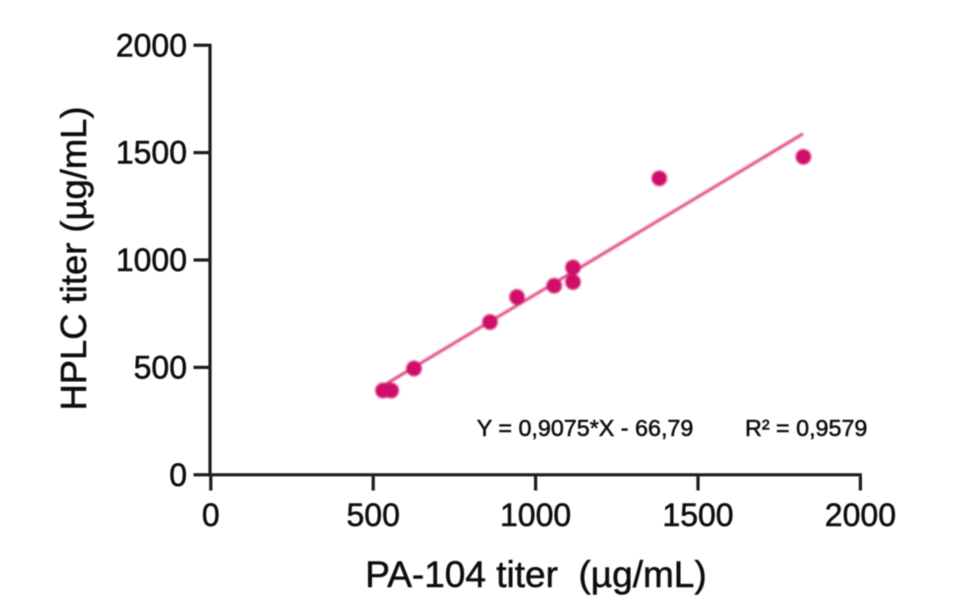 The image size is (955, 613). What do you see at coordinates (585, 428) in the screenshot?
I see `svg-text: Y = 0,9075*X - 66,79` at bounding box center [585, 428].